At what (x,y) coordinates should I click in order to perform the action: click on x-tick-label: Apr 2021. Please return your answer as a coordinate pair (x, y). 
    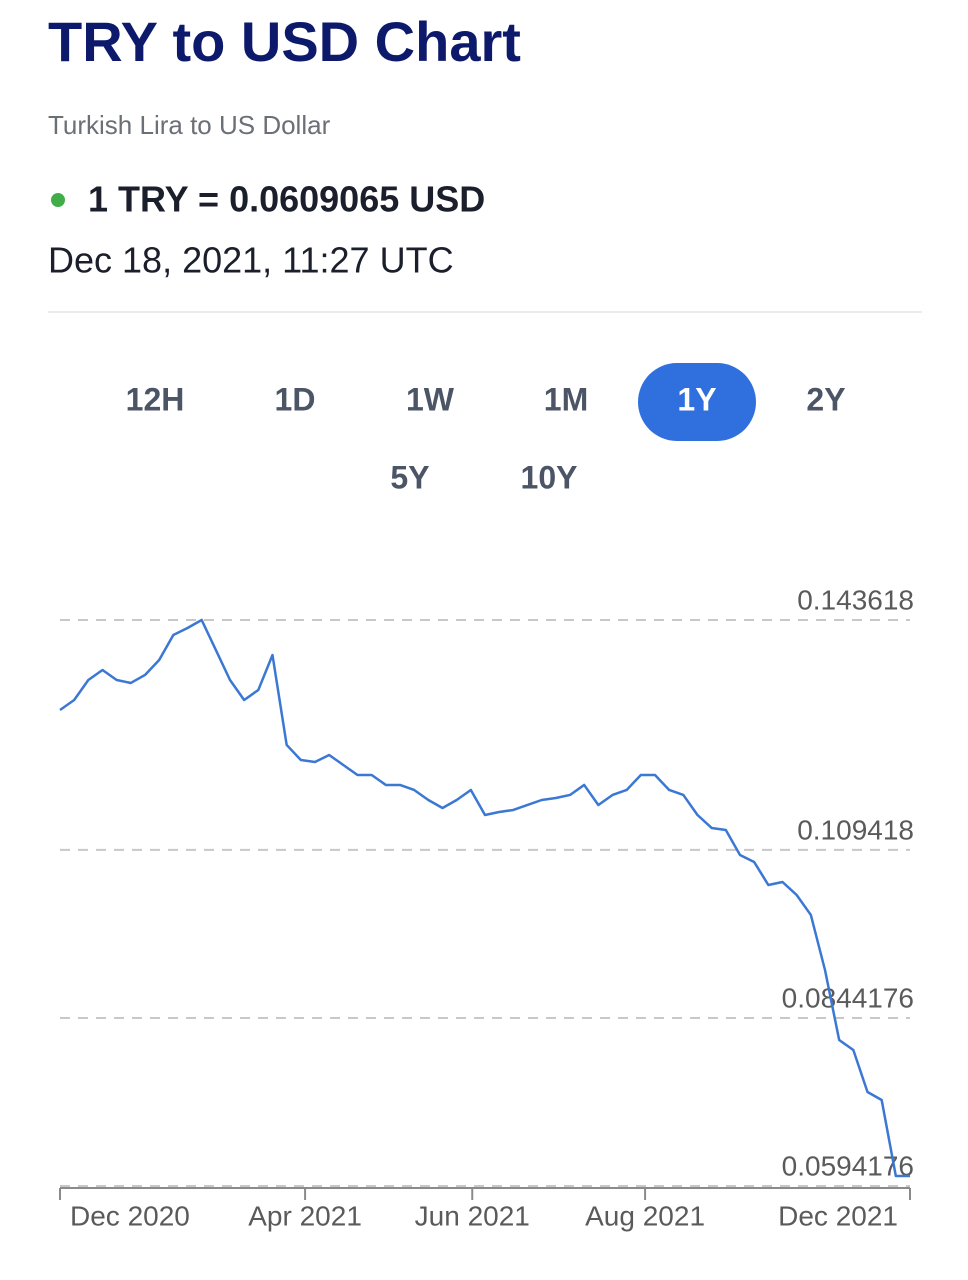
    Looking at the image, I should click on (305, 1215).